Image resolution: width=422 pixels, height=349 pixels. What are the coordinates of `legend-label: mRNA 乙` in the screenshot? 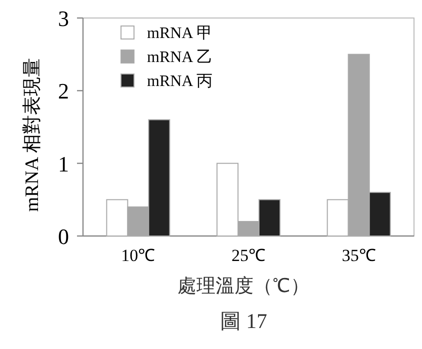 It's located at (179, 57).